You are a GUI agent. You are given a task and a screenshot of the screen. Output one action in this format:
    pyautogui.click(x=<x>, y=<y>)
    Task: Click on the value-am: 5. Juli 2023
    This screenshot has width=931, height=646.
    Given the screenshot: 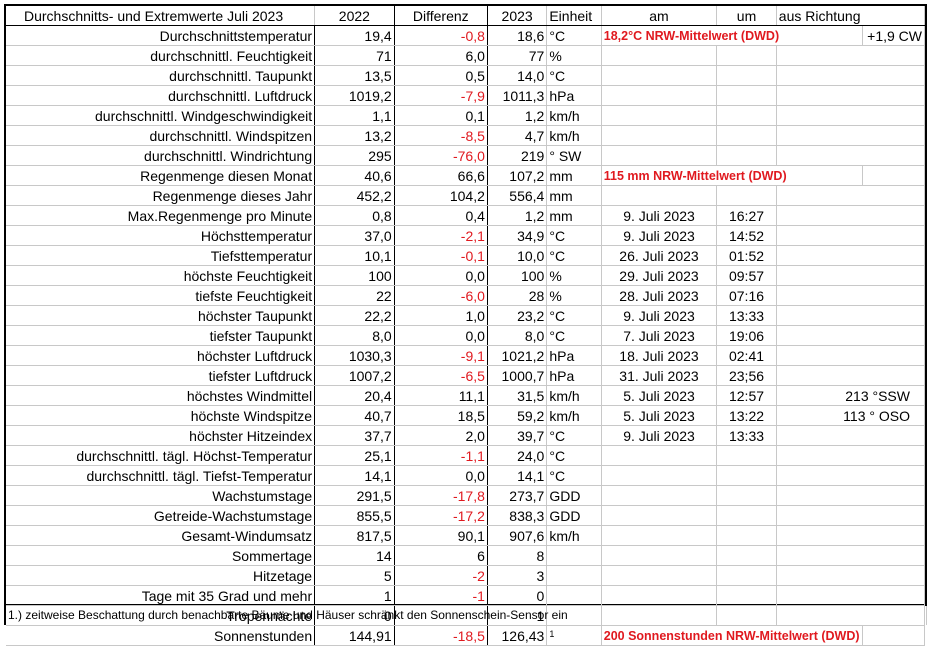 What is the action you would take?
    pyautogui.click(x=659, y=415)
    